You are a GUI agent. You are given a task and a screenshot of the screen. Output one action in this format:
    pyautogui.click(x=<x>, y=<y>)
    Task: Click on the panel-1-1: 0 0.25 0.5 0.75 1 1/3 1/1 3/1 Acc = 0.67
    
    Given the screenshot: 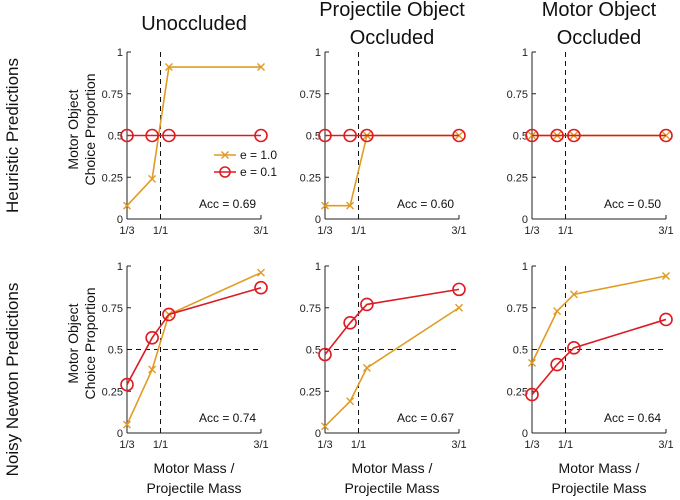 What is the action you would take?
    pyautogui.click(x=383, y=356)
    